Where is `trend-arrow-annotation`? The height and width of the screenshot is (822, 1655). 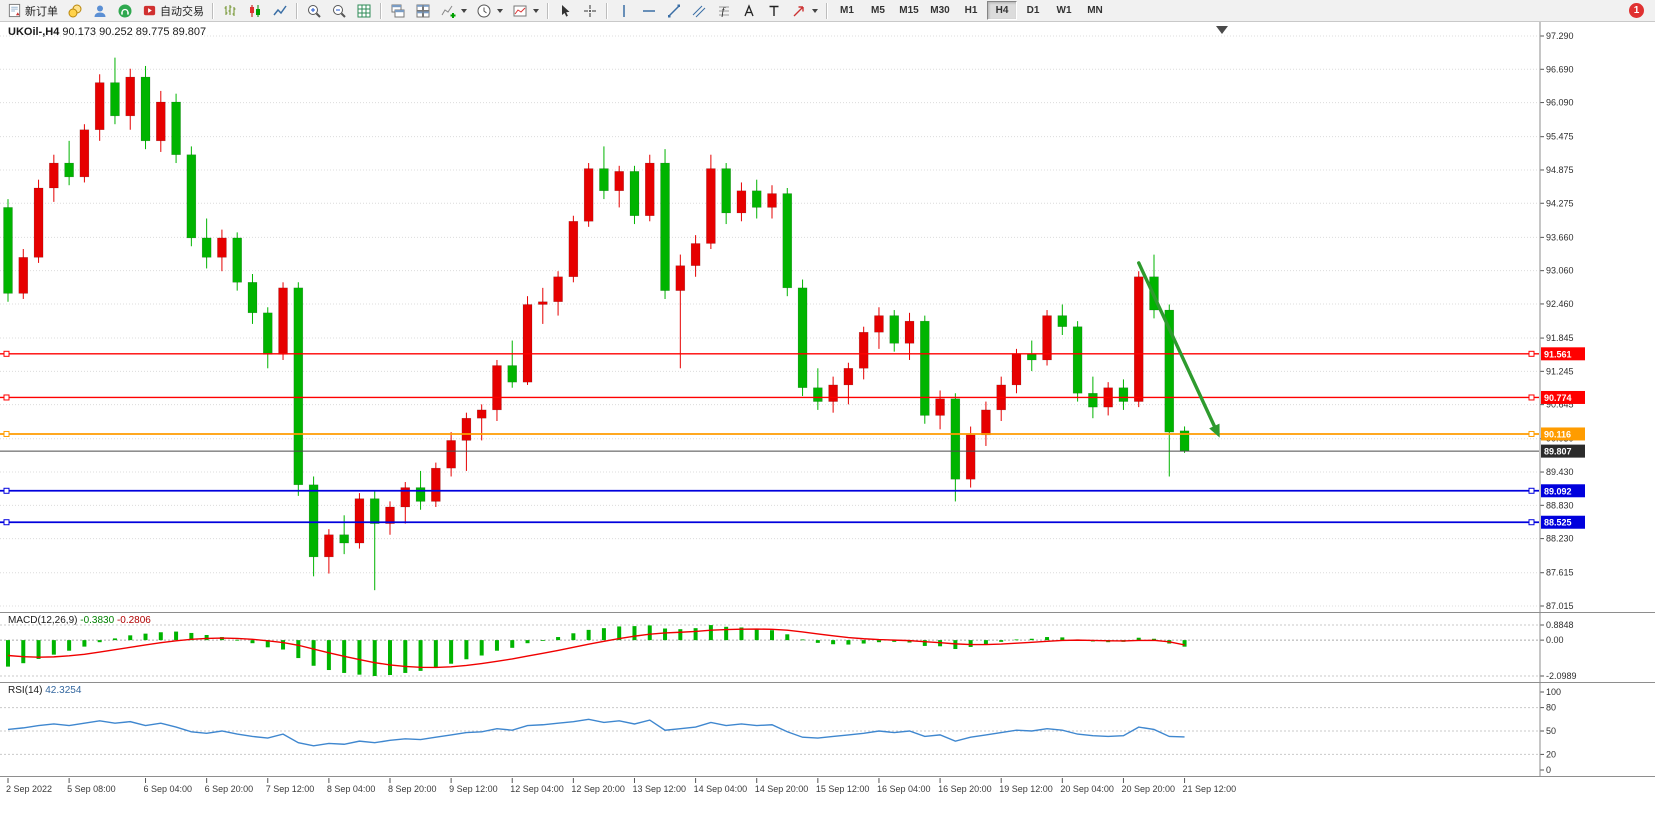 trend-arrow-annotation is located at coordinates (1178, 349).